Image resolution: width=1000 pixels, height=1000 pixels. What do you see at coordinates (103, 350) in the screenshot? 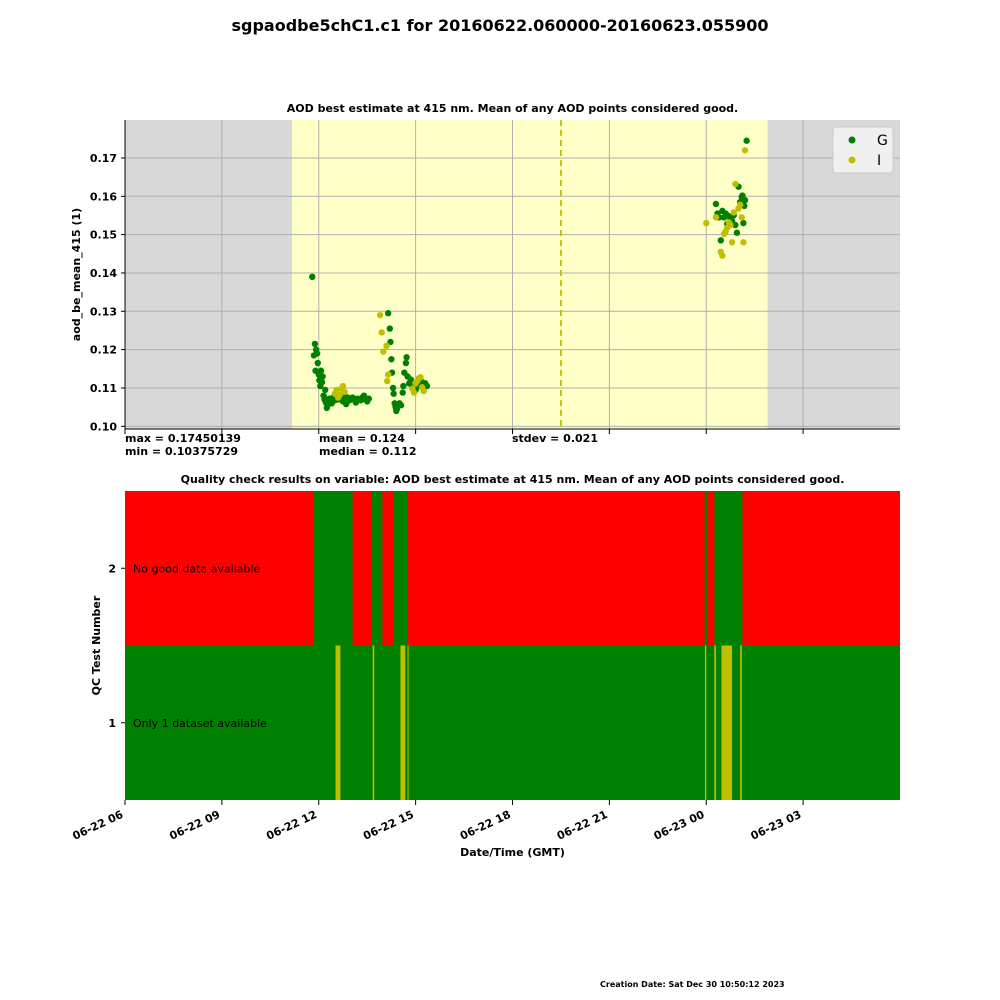
I see `y-tick-label: 0.12` at bounding box center [103, 350].